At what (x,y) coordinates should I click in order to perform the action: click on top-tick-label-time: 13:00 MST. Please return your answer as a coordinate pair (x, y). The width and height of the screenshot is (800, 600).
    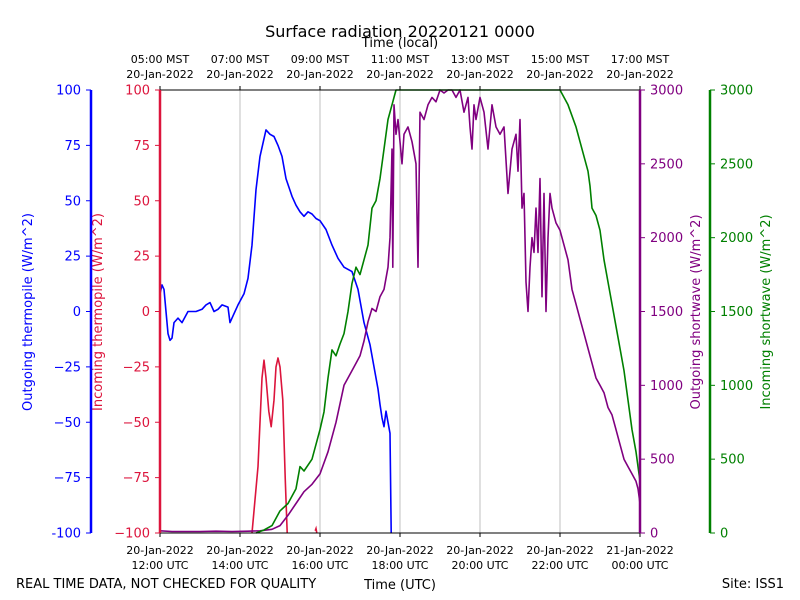
    Looking at the image, I should click on (480, 59).